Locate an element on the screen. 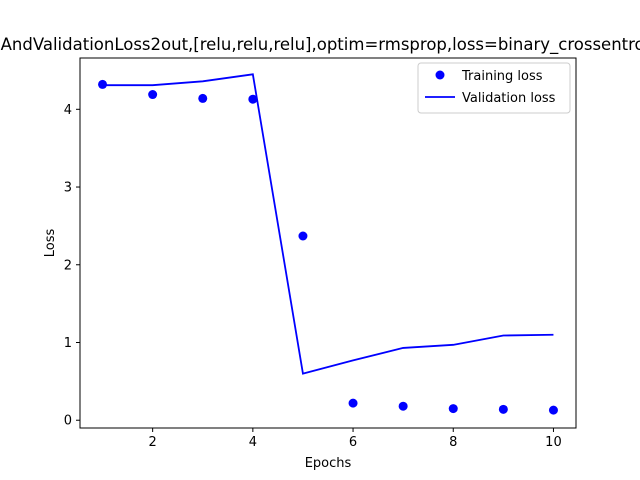  legend: Training loss Validation loss is located at coordinates (494, 88).